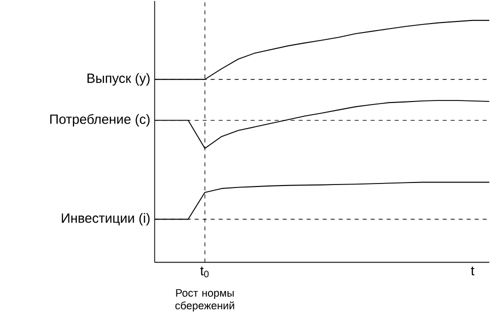  What do you see at coordinates (204, 300) in the screenshot?
I see `text: Рост нормы сбережений` at bounding box center [204, 300].